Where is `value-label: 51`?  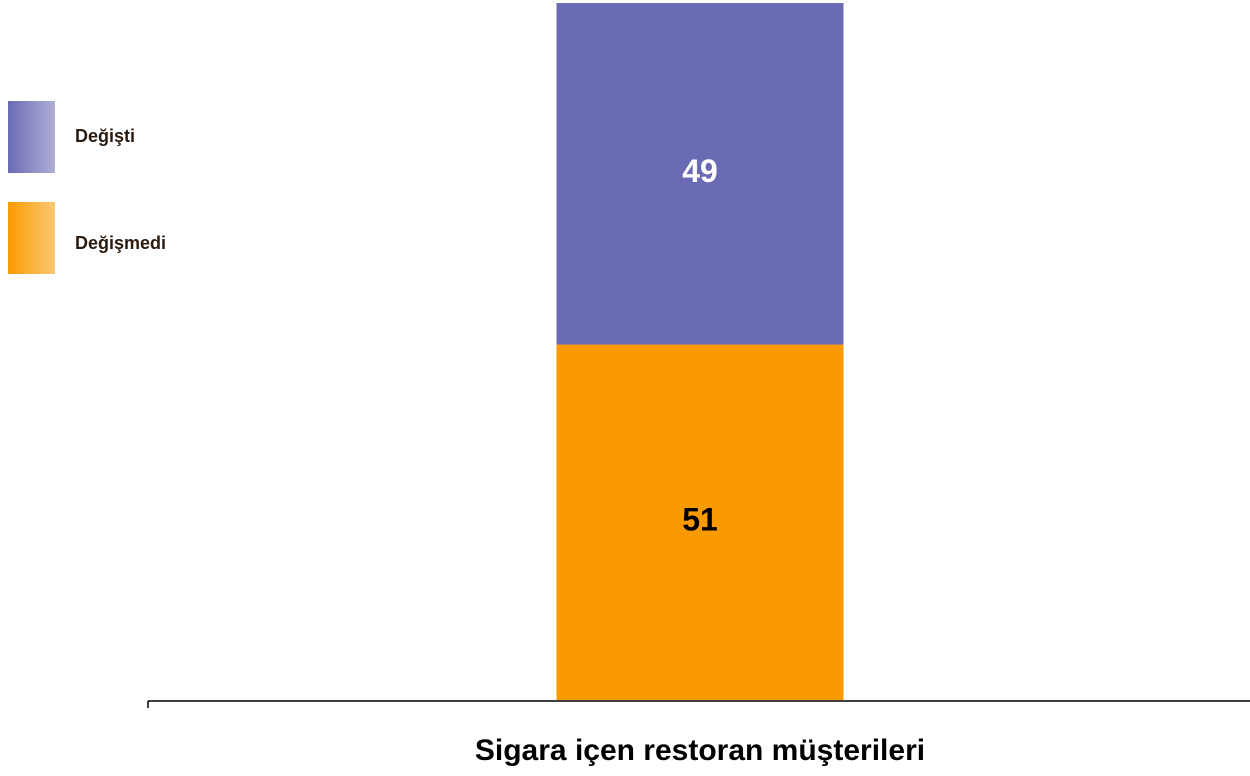
value-label: 51 is located at coordinates (700, 520).